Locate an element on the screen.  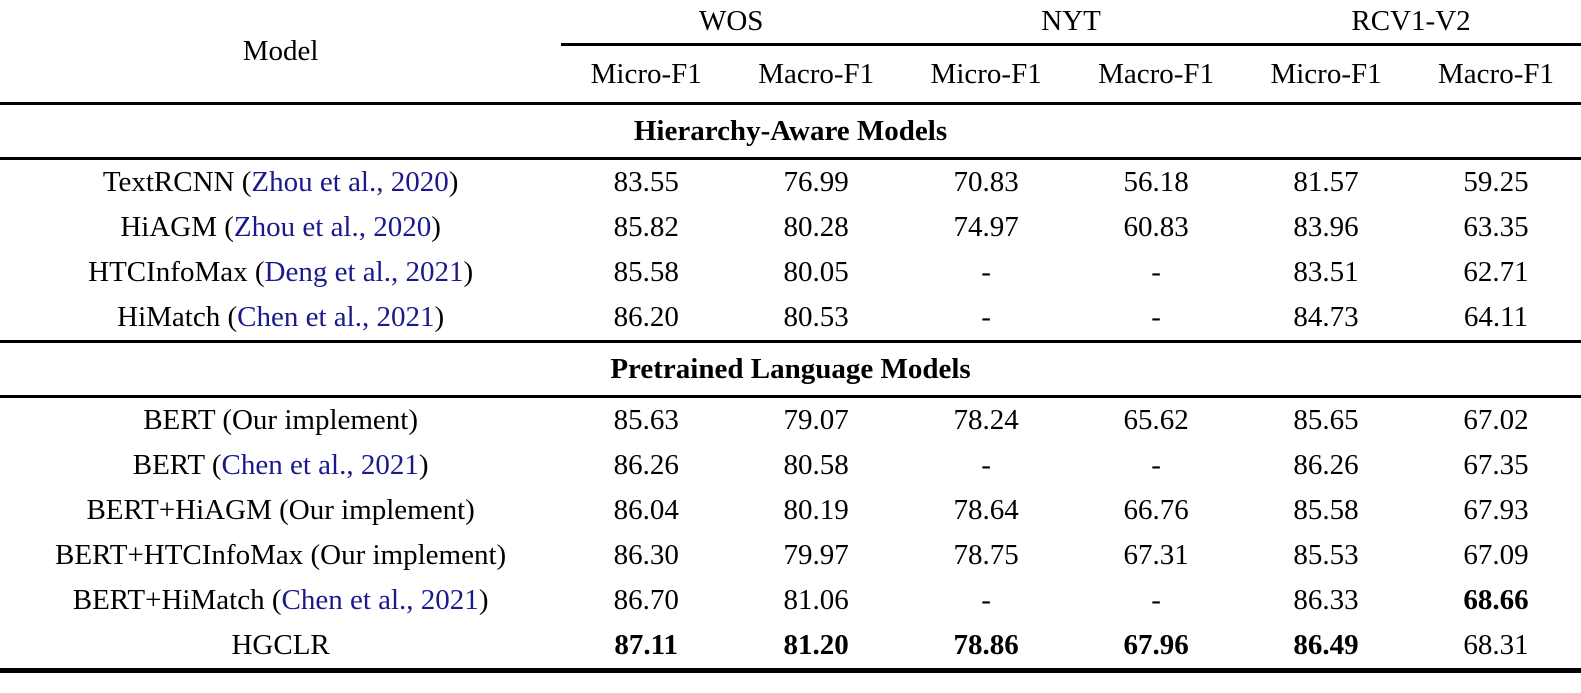
model-name: BERT (Our implement) is located at coordinates (281, 420).